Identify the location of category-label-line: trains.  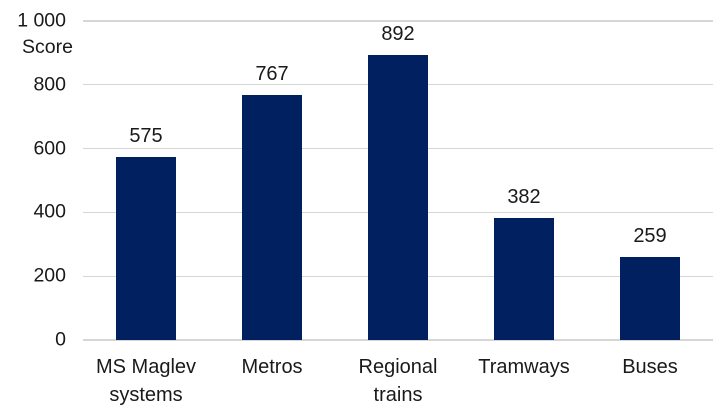
(398, 395).